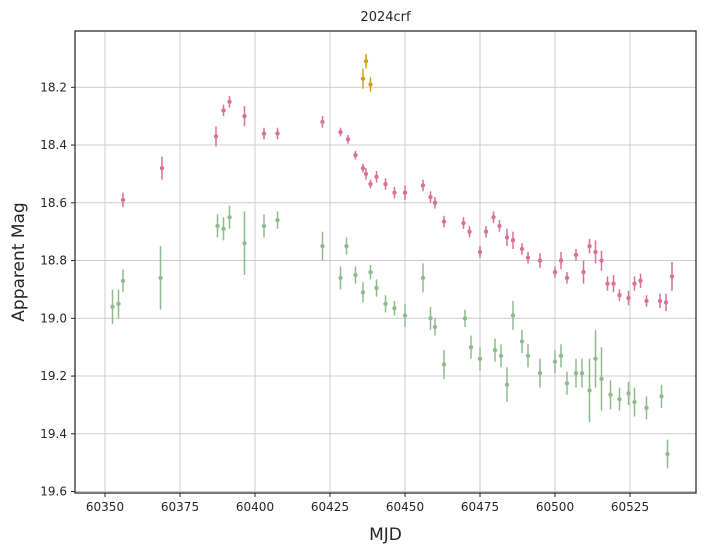 This screenshot has width=704, height=552. I want to click on x-tick-label: 60475, so click(480, 507).